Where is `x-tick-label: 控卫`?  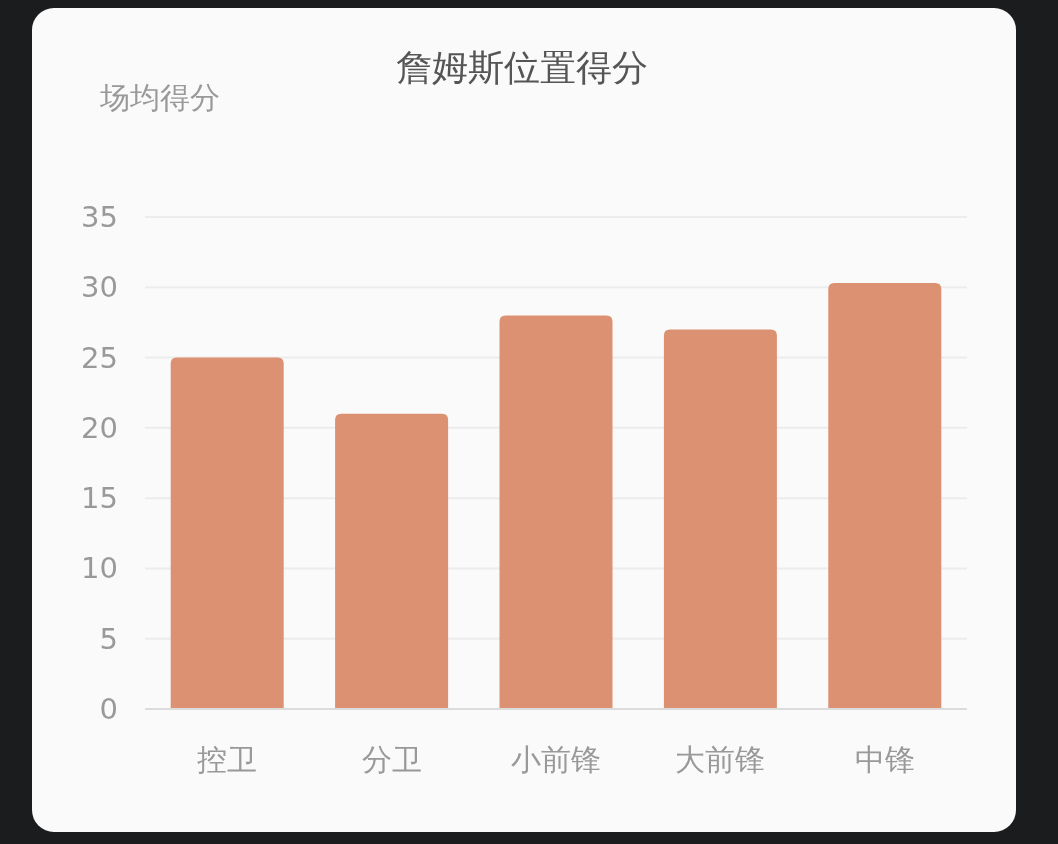
x-tick-label: 控卫 is located at coordinates (227, 759).